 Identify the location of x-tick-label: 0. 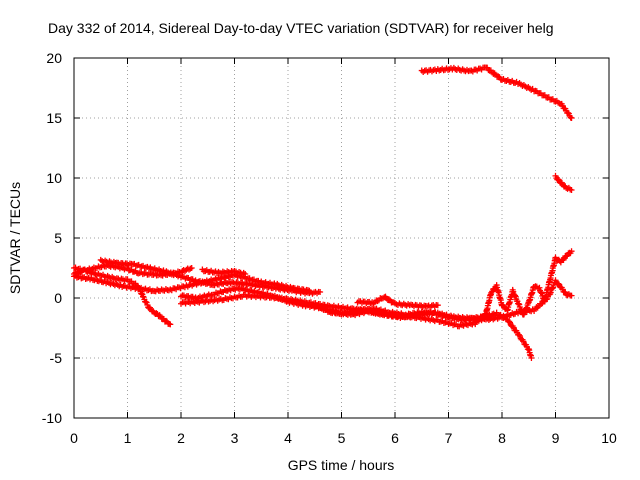
(74, 438).